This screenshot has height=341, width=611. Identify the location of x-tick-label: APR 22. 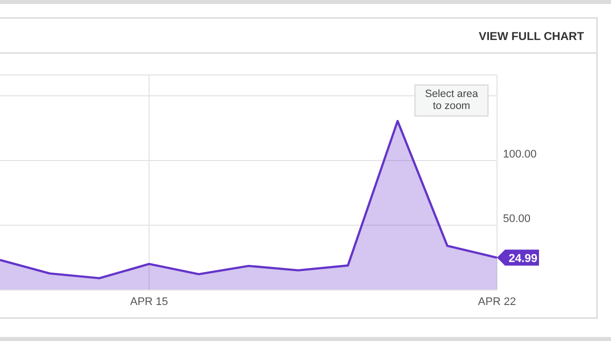
(497, 302).